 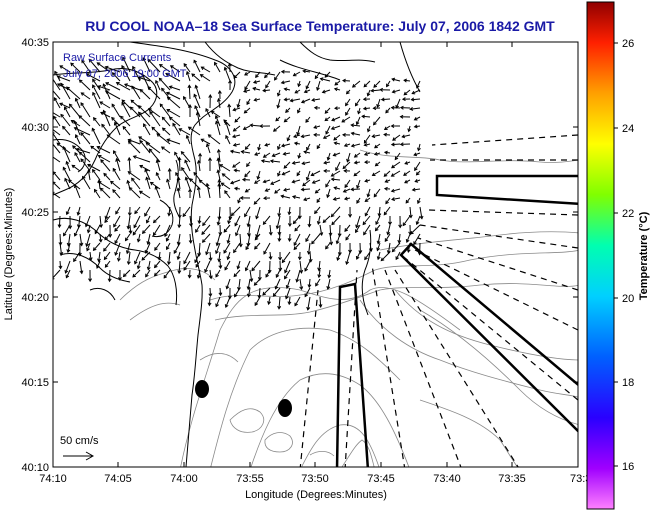 I want to click on colorbar-tick-label: 22, so click(x=628, y=214).